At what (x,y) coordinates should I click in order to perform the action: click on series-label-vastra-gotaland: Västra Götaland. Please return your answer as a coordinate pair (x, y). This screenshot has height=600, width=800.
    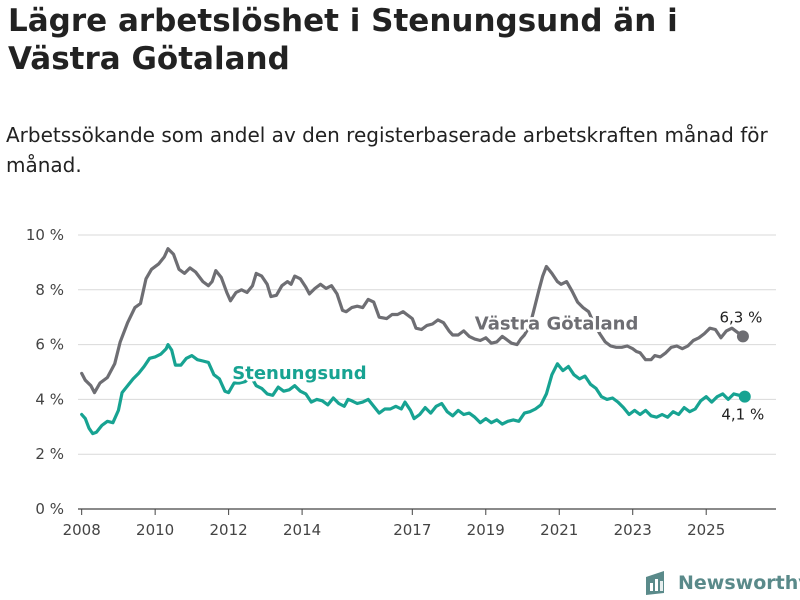
    Looking at the image, I should click on (557, 324).